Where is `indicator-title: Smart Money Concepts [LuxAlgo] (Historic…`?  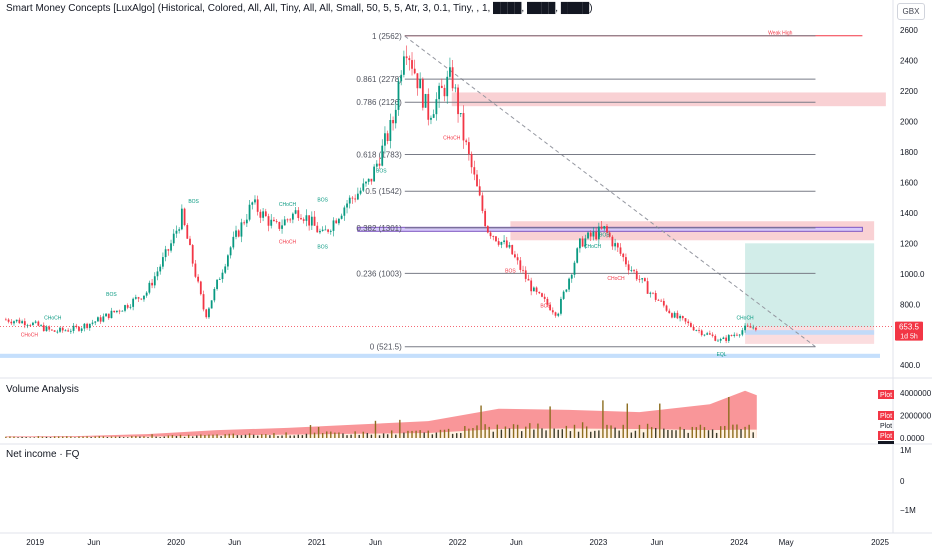
indicator-title: Smart Money Concepts [LuxAlgo] (Historic… is located at coordinates (299, 8).